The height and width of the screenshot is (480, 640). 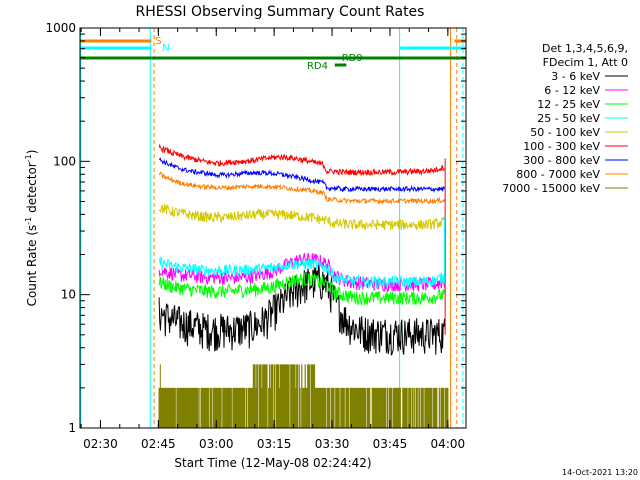 I want to click on legend-entry-label: 100 - 300 keV, so click(x=561, y=146).